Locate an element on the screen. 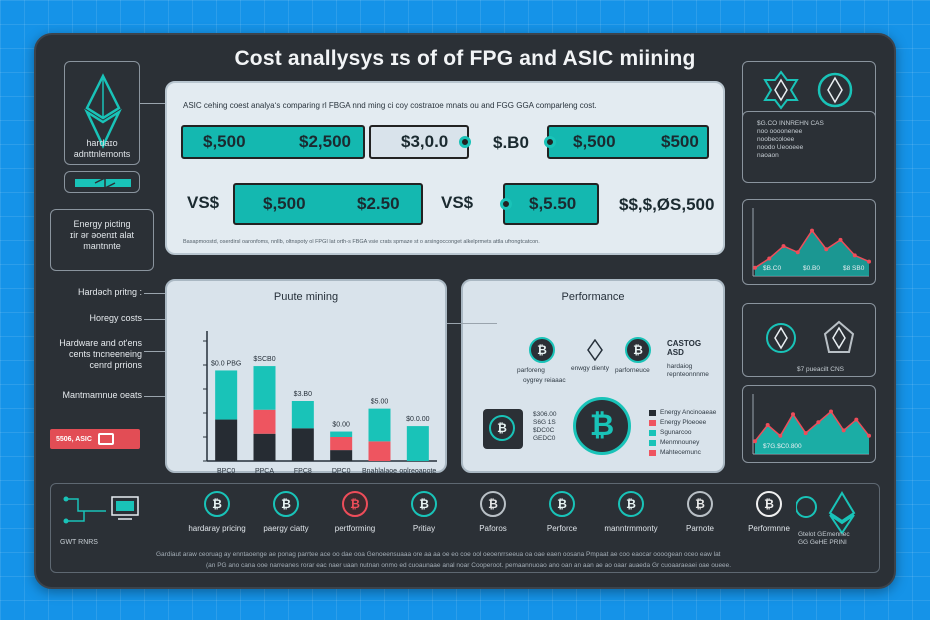 The width and height of the screenshot is (930, 620). legend-item: Mahtecemunc is located at coordinates (675, 452).